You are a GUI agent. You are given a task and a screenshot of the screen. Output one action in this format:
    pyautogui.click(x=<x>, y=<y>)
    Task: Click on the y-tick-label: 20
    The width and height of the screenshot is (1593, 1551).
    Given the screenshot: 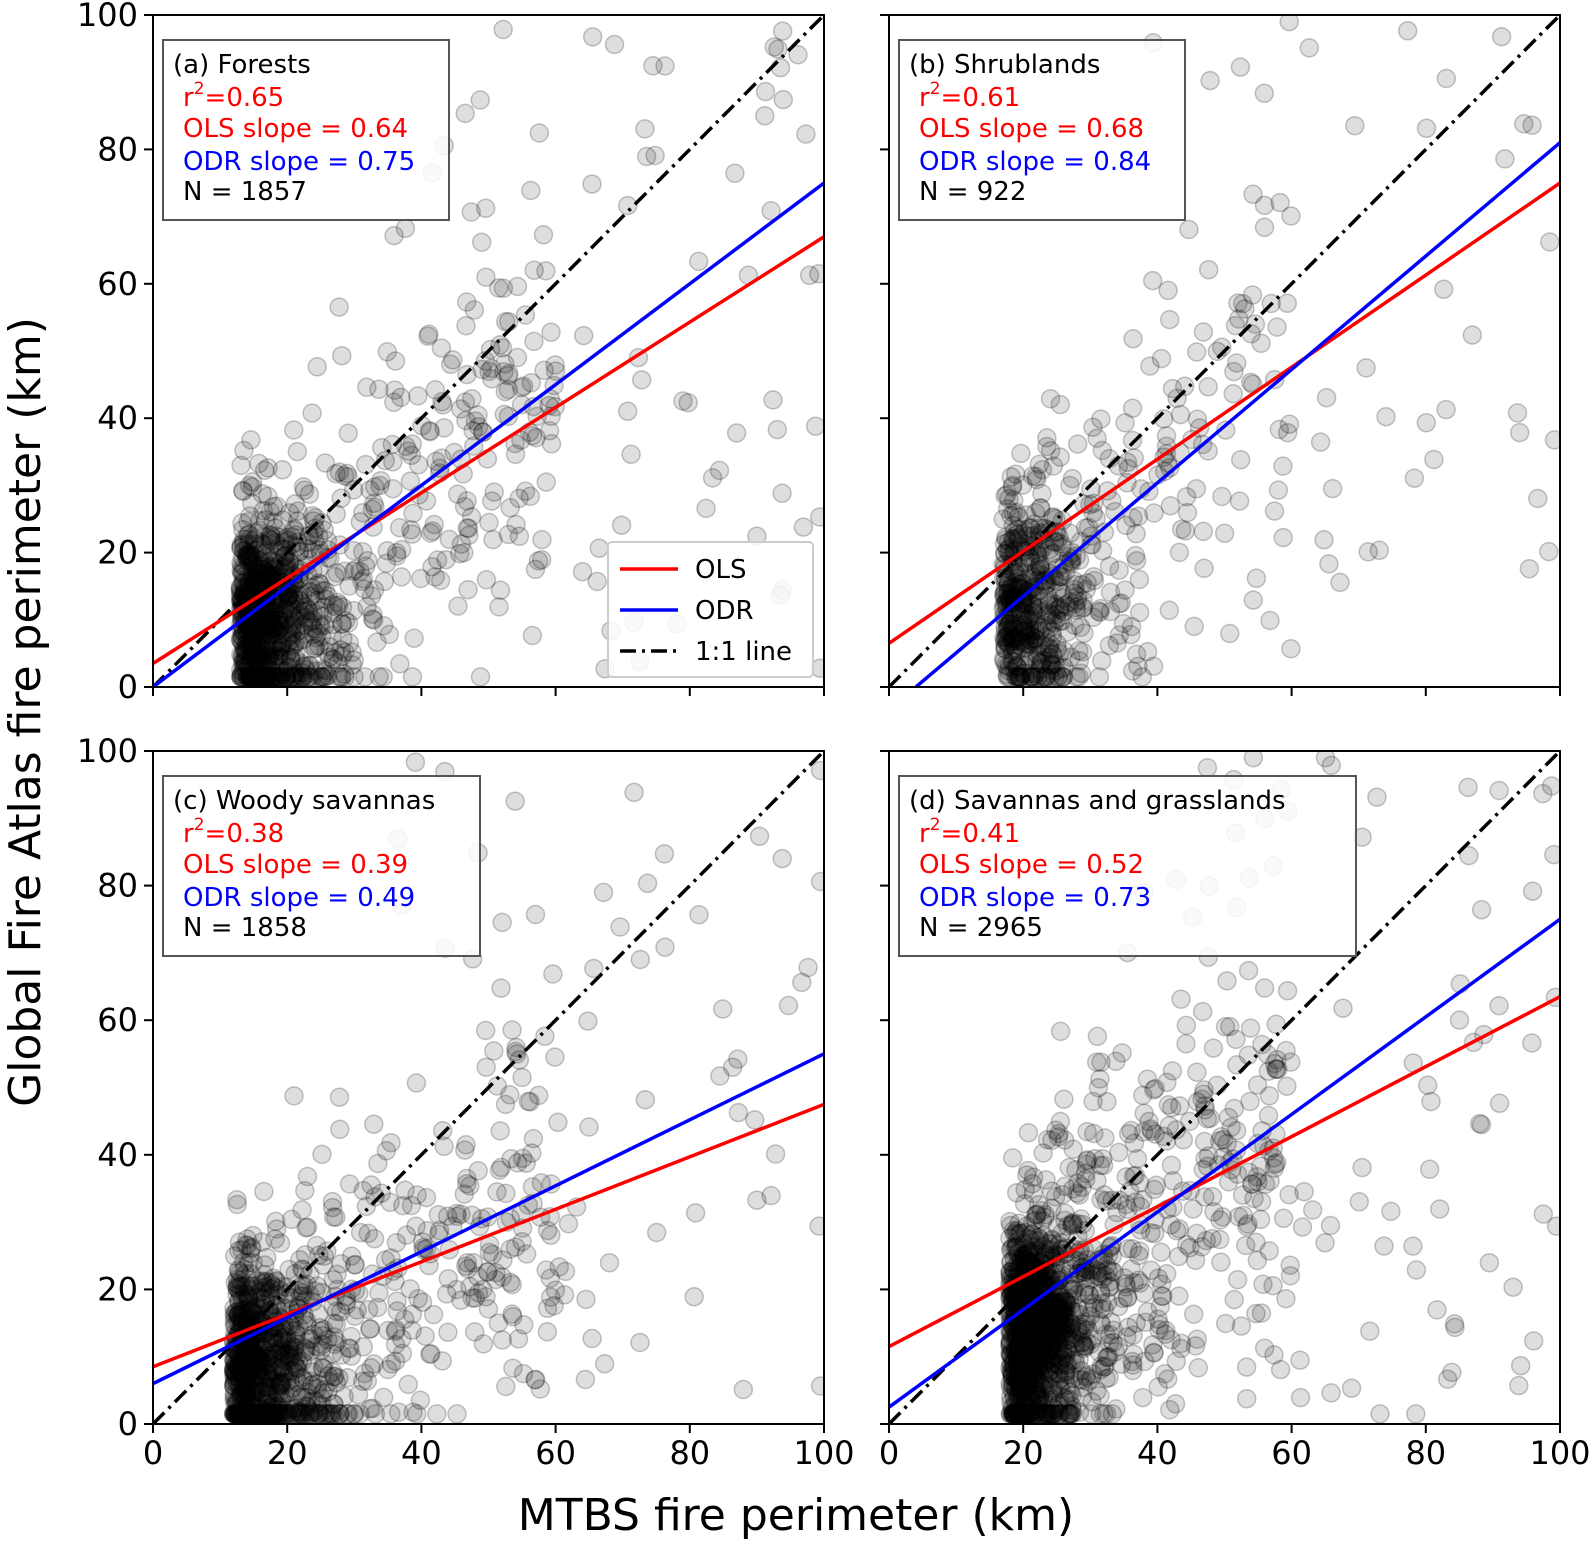 What is the action you would take?
    pyautogui.click(x=117, y=1289)
    